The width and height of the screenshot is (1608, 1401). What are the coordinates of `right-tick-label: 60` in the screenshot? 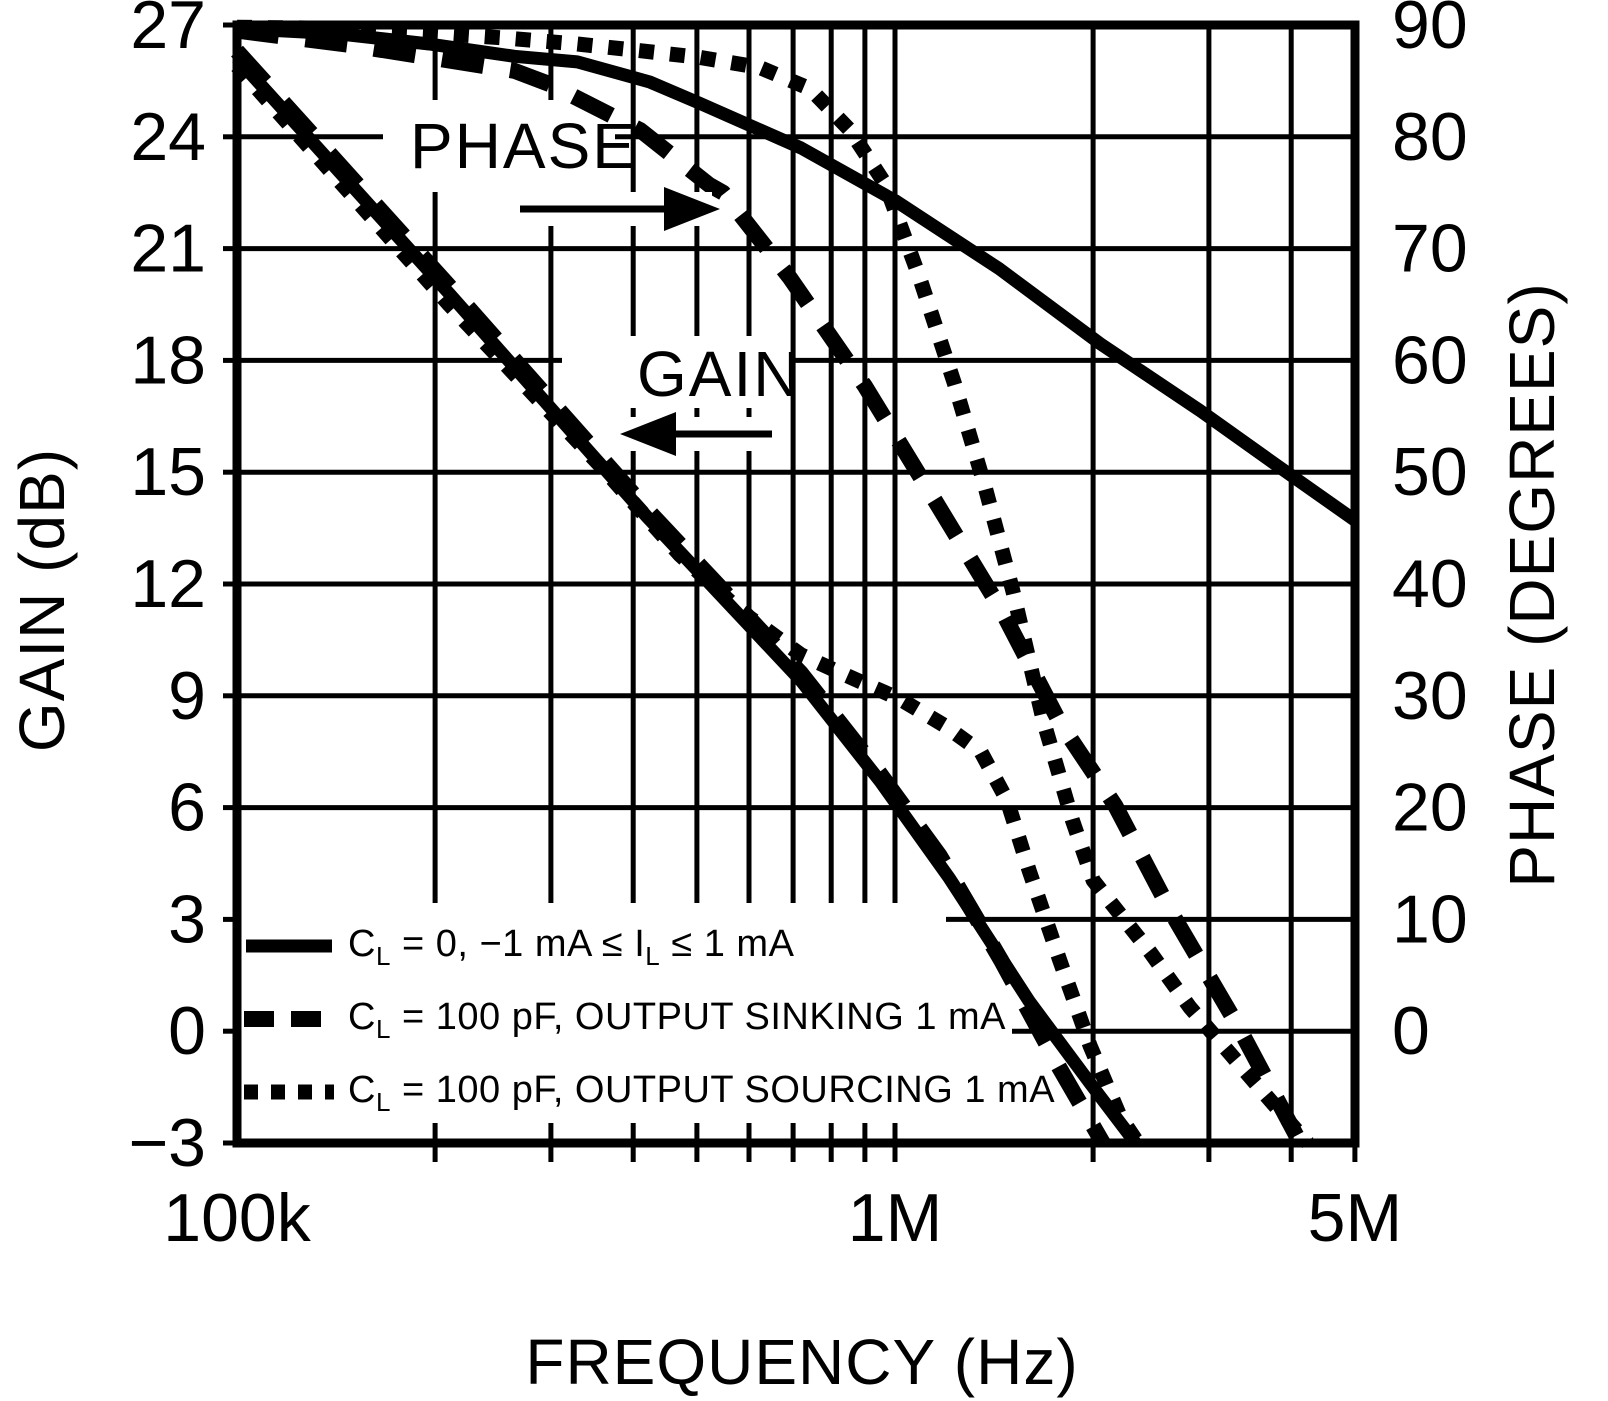 It's located at (1430, 360).